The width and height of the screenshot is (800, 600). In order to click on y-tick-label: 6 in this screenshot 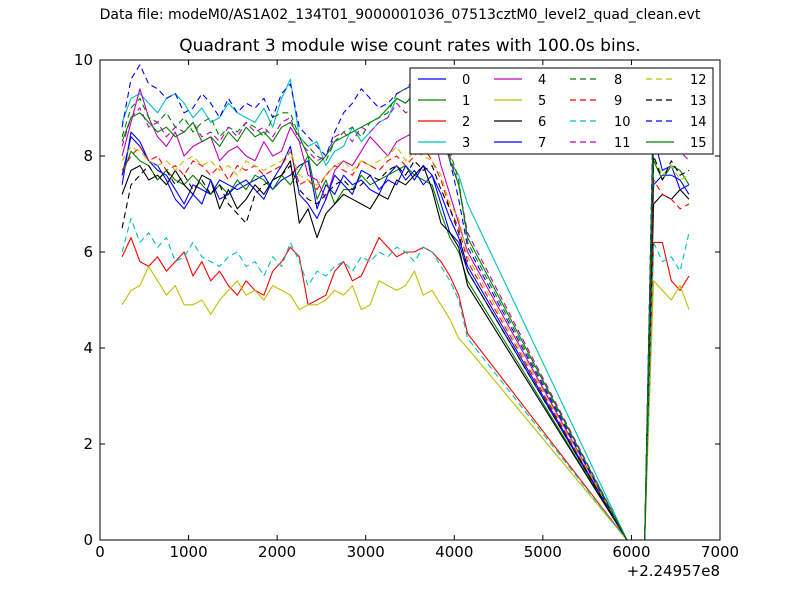, I will do `click(88, 252)`.